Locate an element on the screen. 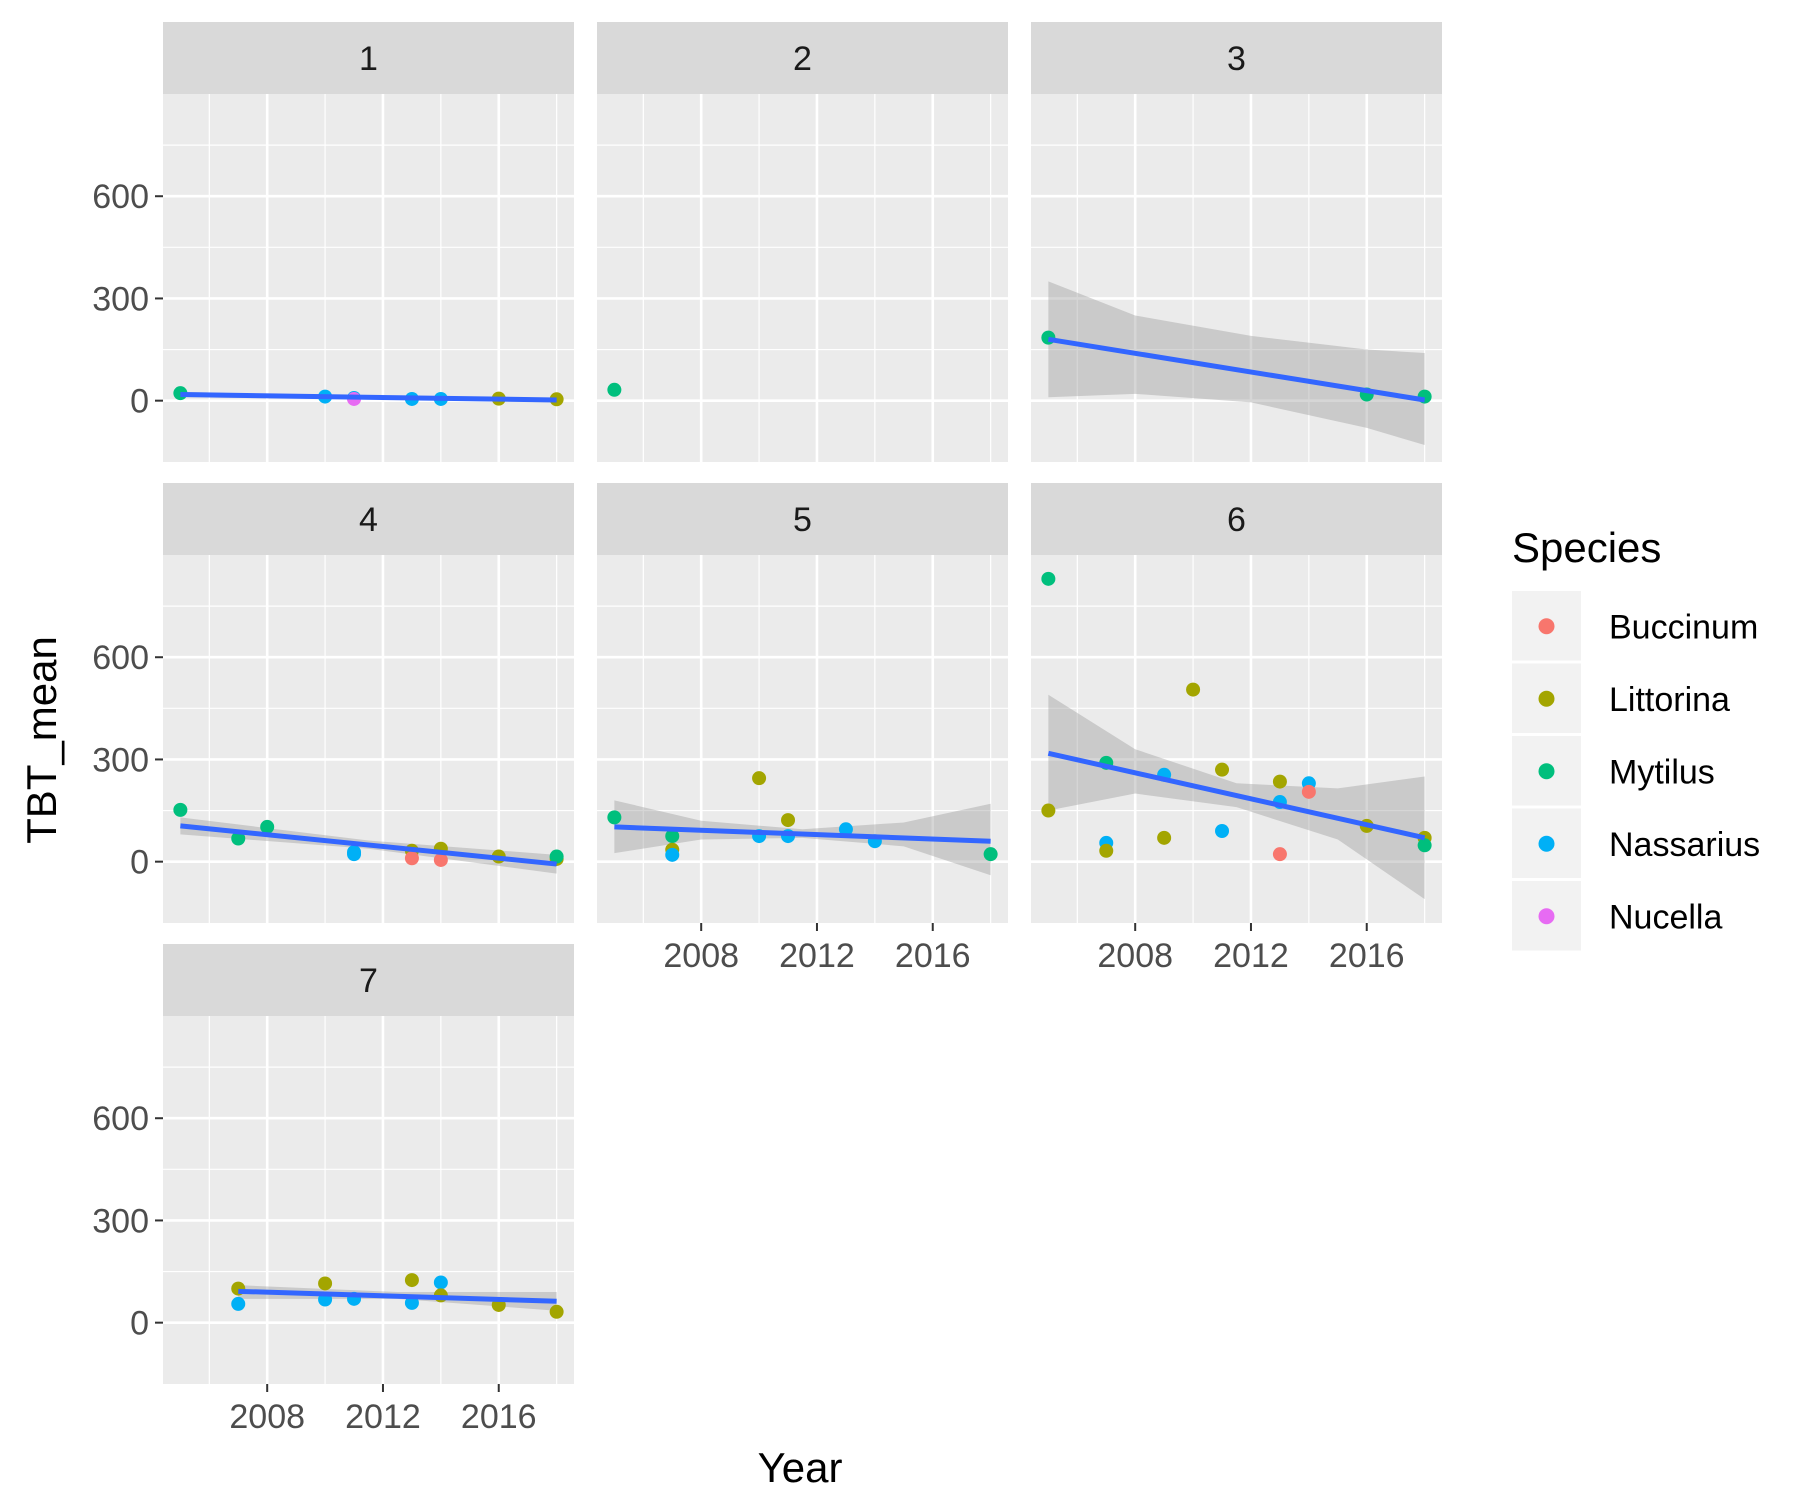 This screenshot has height=1499, width=1799. facet-panel-6: 6 2008 2012 2016 is located at coordinates (1236, 729).